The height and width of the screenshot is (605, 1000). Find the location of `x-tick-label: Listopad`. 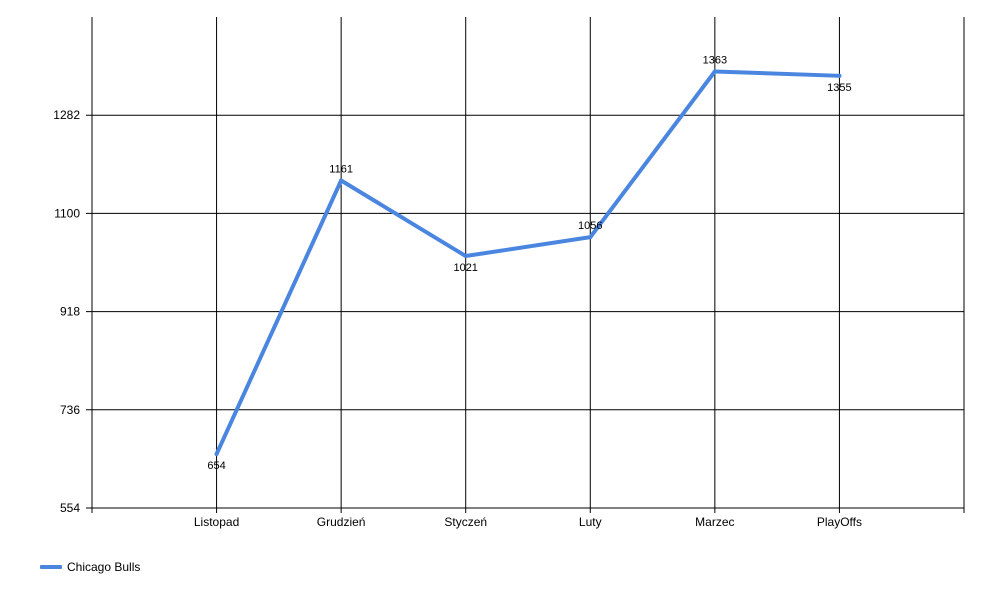

x-tick-label: Listopad is located at coordinates (216, 522).